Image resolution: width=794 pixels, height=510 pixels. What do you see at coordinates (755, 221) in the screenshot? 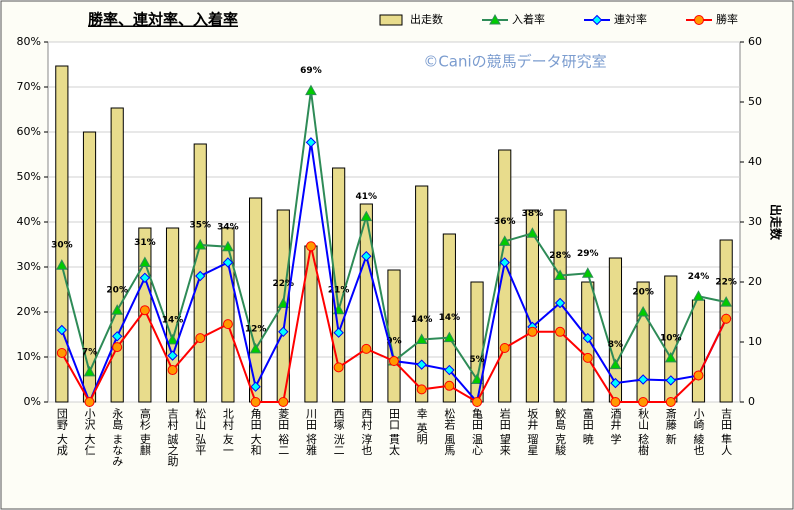
I see `y2-tick-label: 30` at bounding box center [755, 221].